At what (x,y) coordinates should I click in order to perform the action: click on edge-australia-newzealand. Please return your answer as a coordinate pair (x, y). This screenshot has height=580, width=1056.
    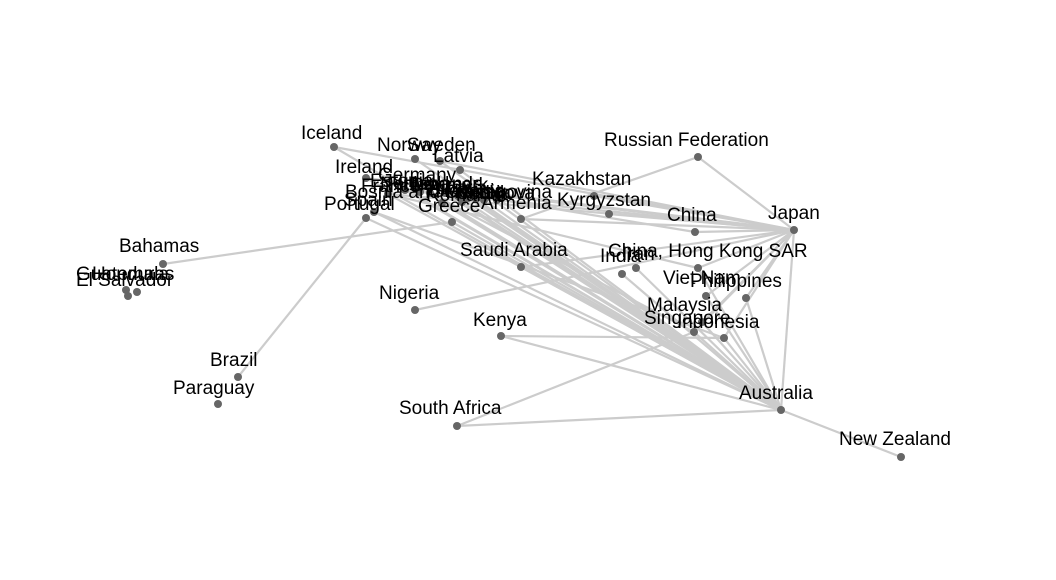
    Looking at the image, I should click on (841, 433).